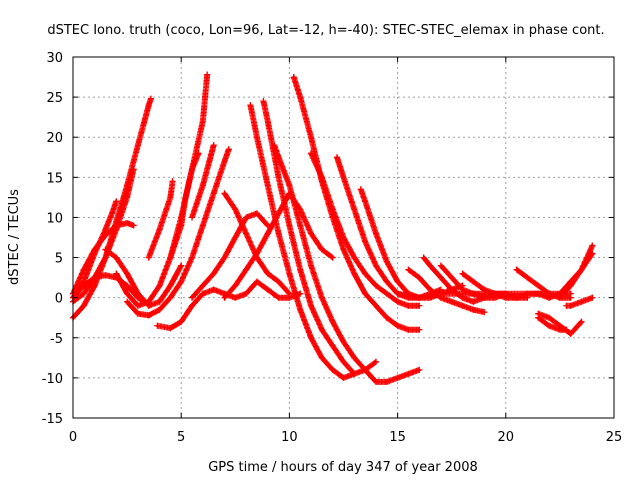 Image resolution: width=640 pixels, height=480 pixels. What do you see at coordinates (54, 218) in the screenshot?
I see `y-tick-label: 10` at bounding box center [54, 218].